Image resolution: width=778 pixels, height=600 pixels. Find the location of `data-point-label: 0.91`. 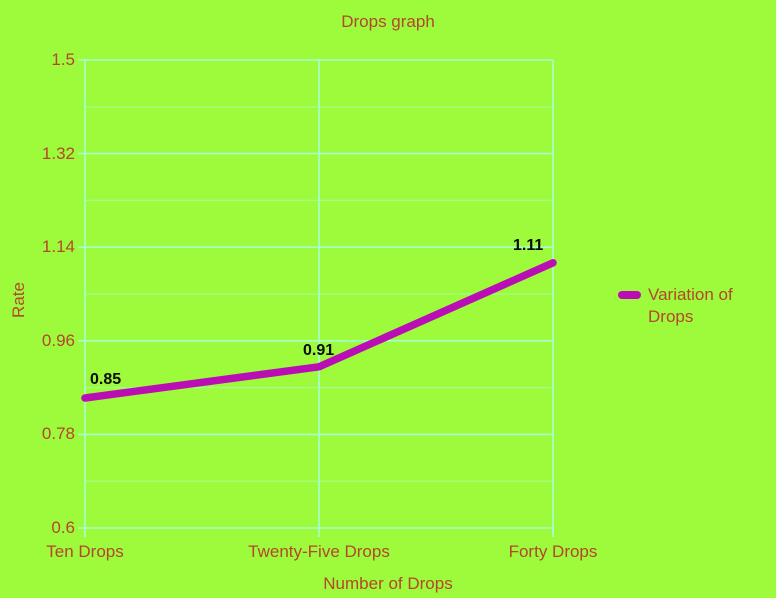

data-point-label: 0.91 is located at coordinates (319, 350).